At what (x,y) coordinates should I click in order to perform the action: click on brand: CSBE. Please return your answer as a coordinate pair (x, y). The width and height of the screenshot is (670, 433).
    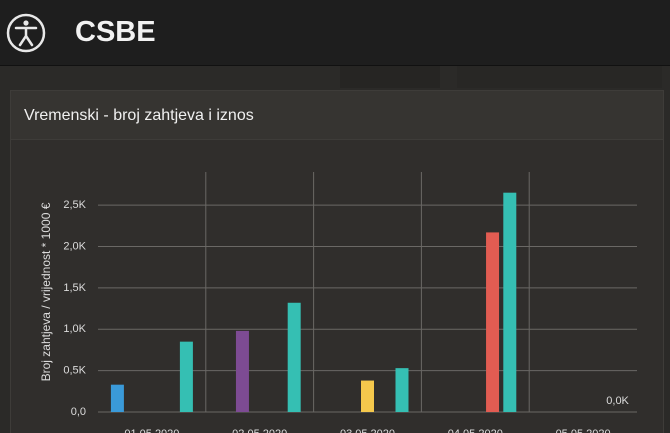
    Looking at the image, I should click on (115, 32).